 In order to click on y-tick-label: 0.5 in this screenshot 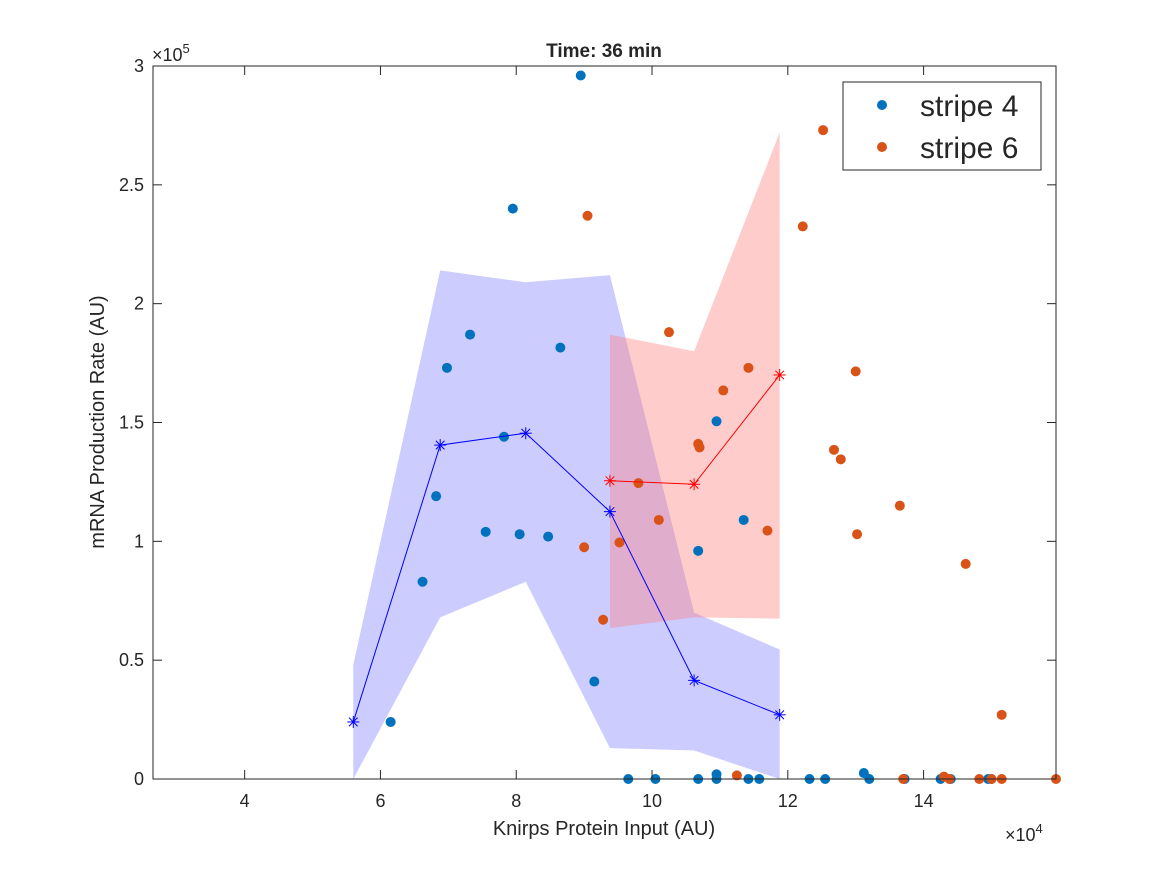, I will do `click(131, 660)`.